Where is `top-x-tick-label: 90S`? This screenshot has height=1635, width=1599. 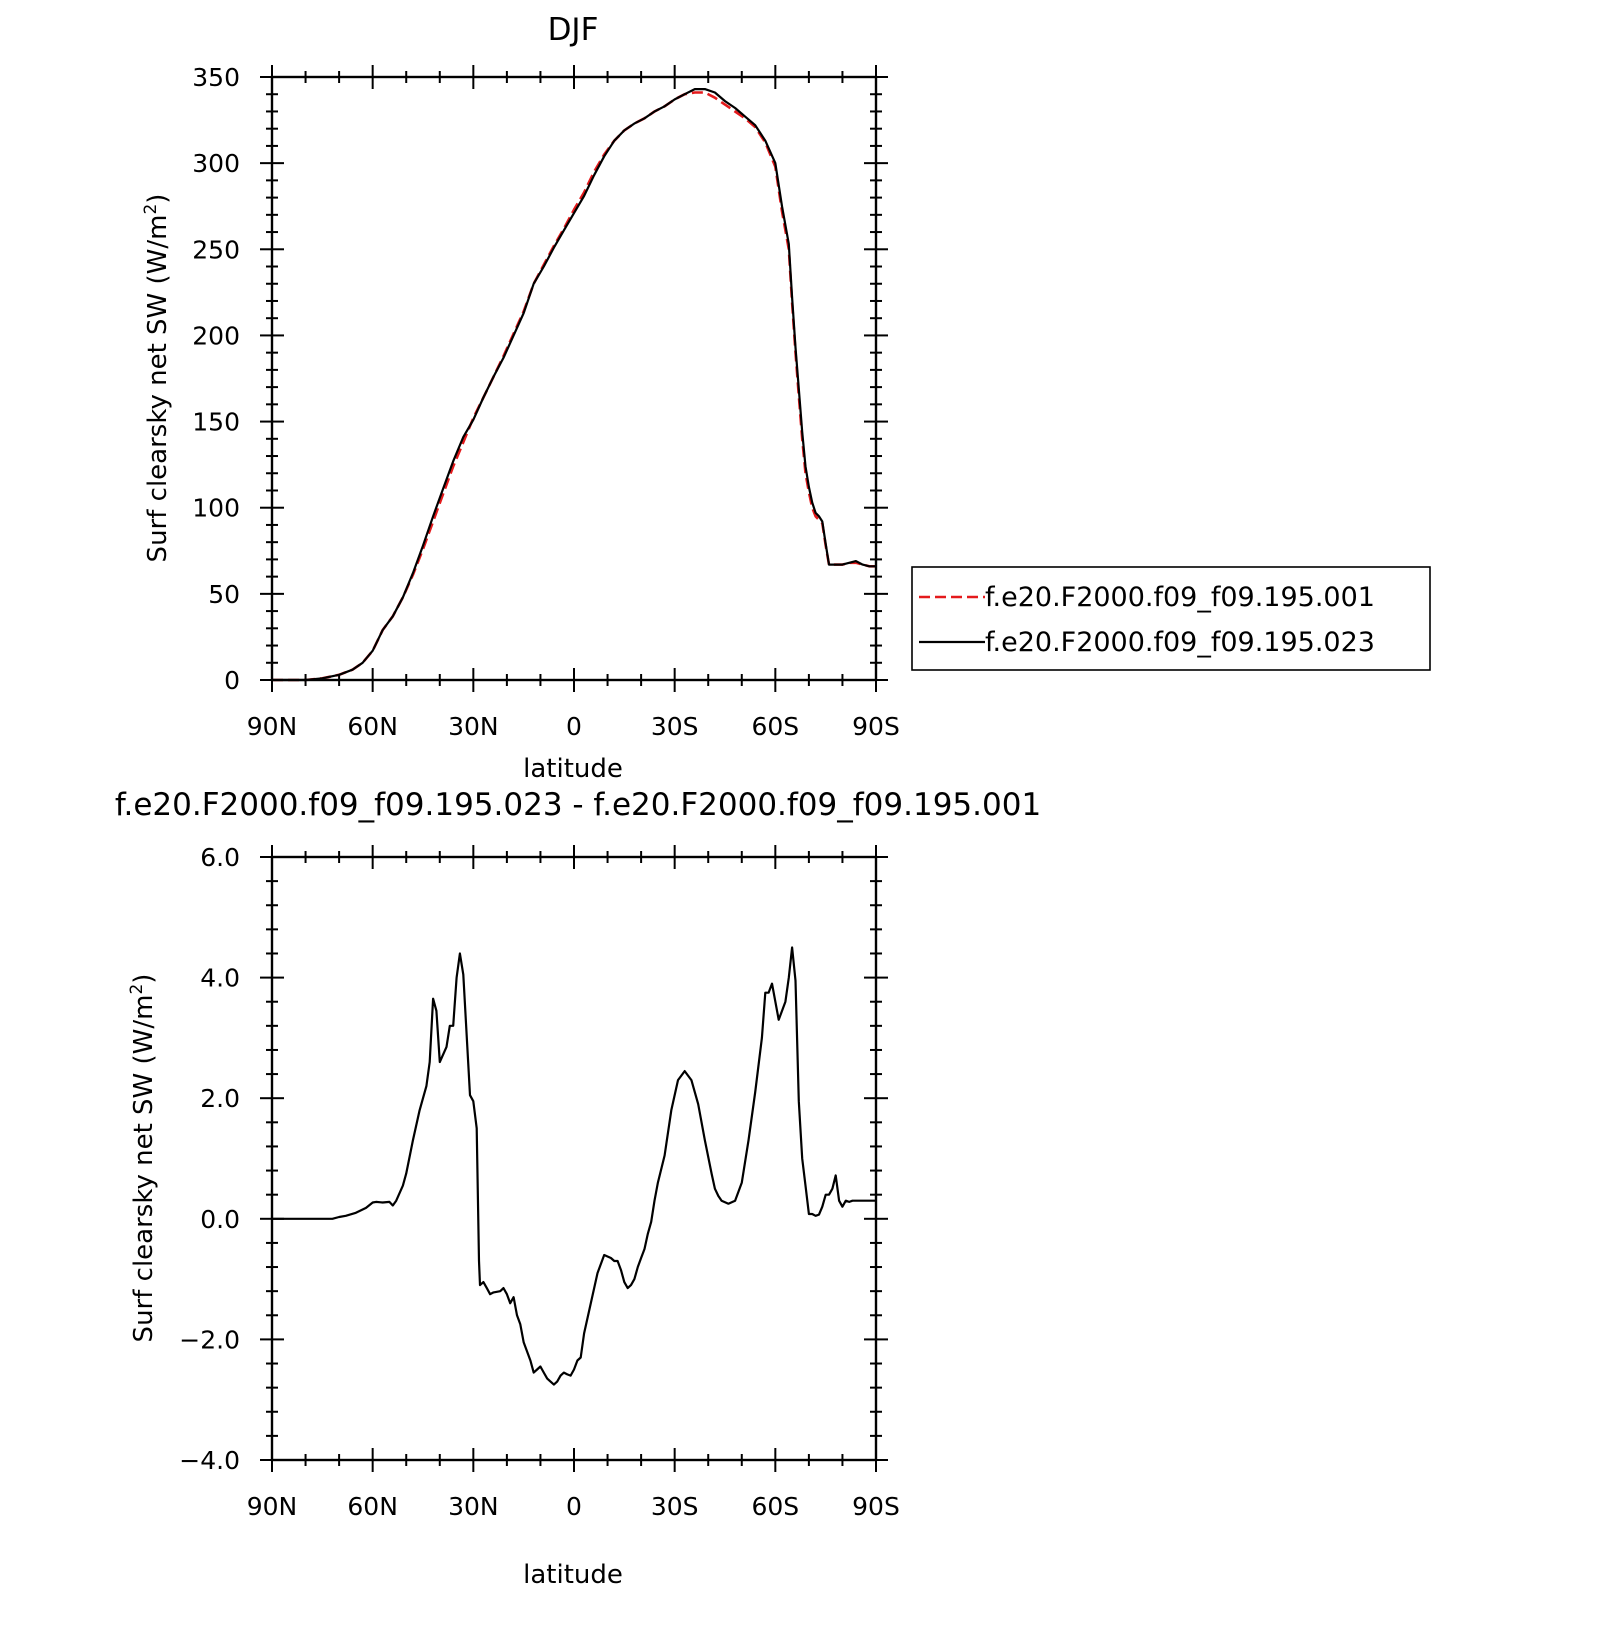
top-x-tick-label: 90S is located at coordinates (876, 726).